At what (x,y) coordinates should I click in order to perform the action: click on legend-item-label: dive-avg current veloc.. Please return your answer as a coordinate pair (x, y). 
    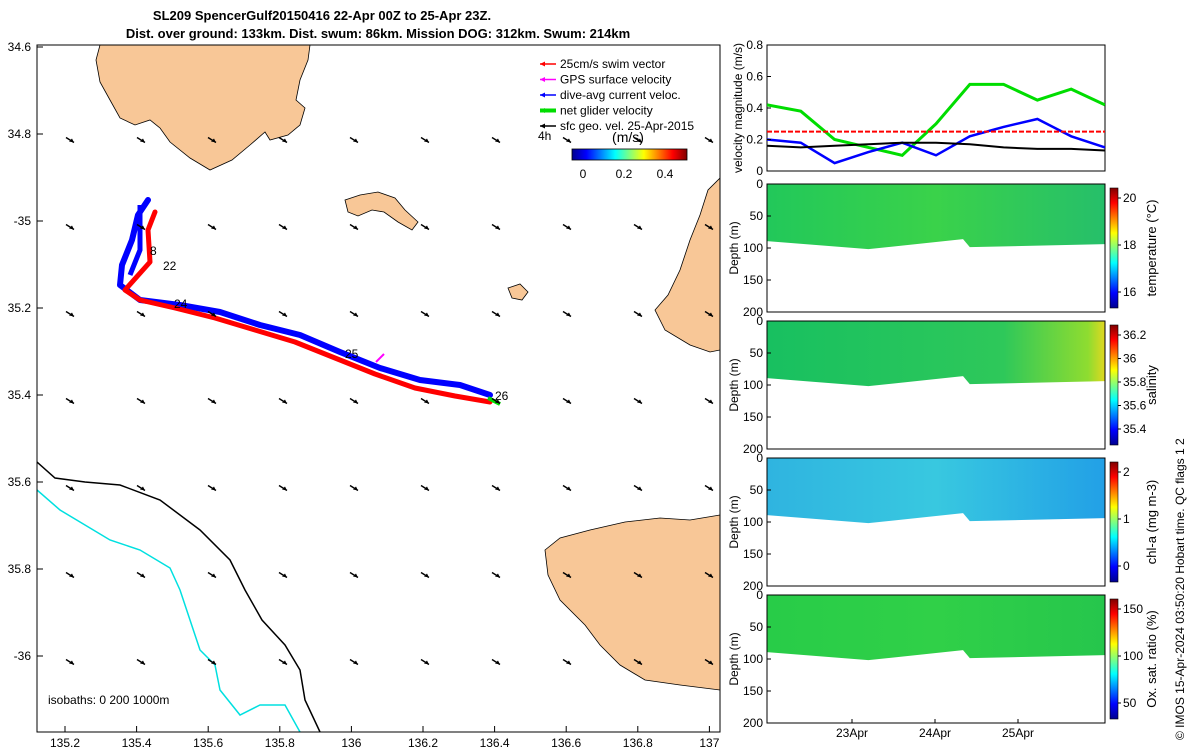
    Looking at the image, I should click on (620, 95).